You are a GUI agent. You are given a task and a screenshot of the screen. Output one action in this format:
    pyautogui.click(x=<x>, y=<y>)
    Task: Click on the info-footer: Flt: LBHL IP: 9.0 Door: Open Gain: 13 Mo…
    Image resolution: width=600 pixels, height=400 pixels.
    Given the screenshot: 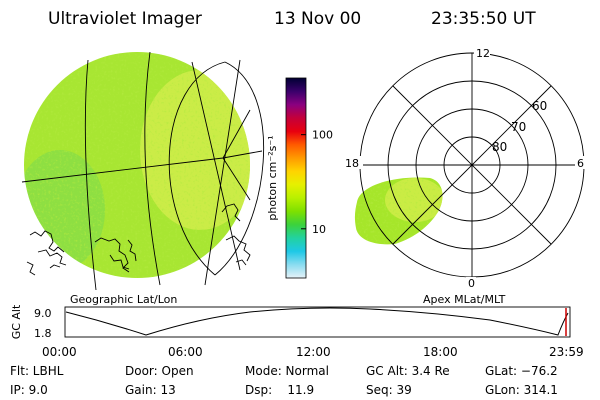 What is the action you would take?
    pyautogui.click(x=284, y=380)
    